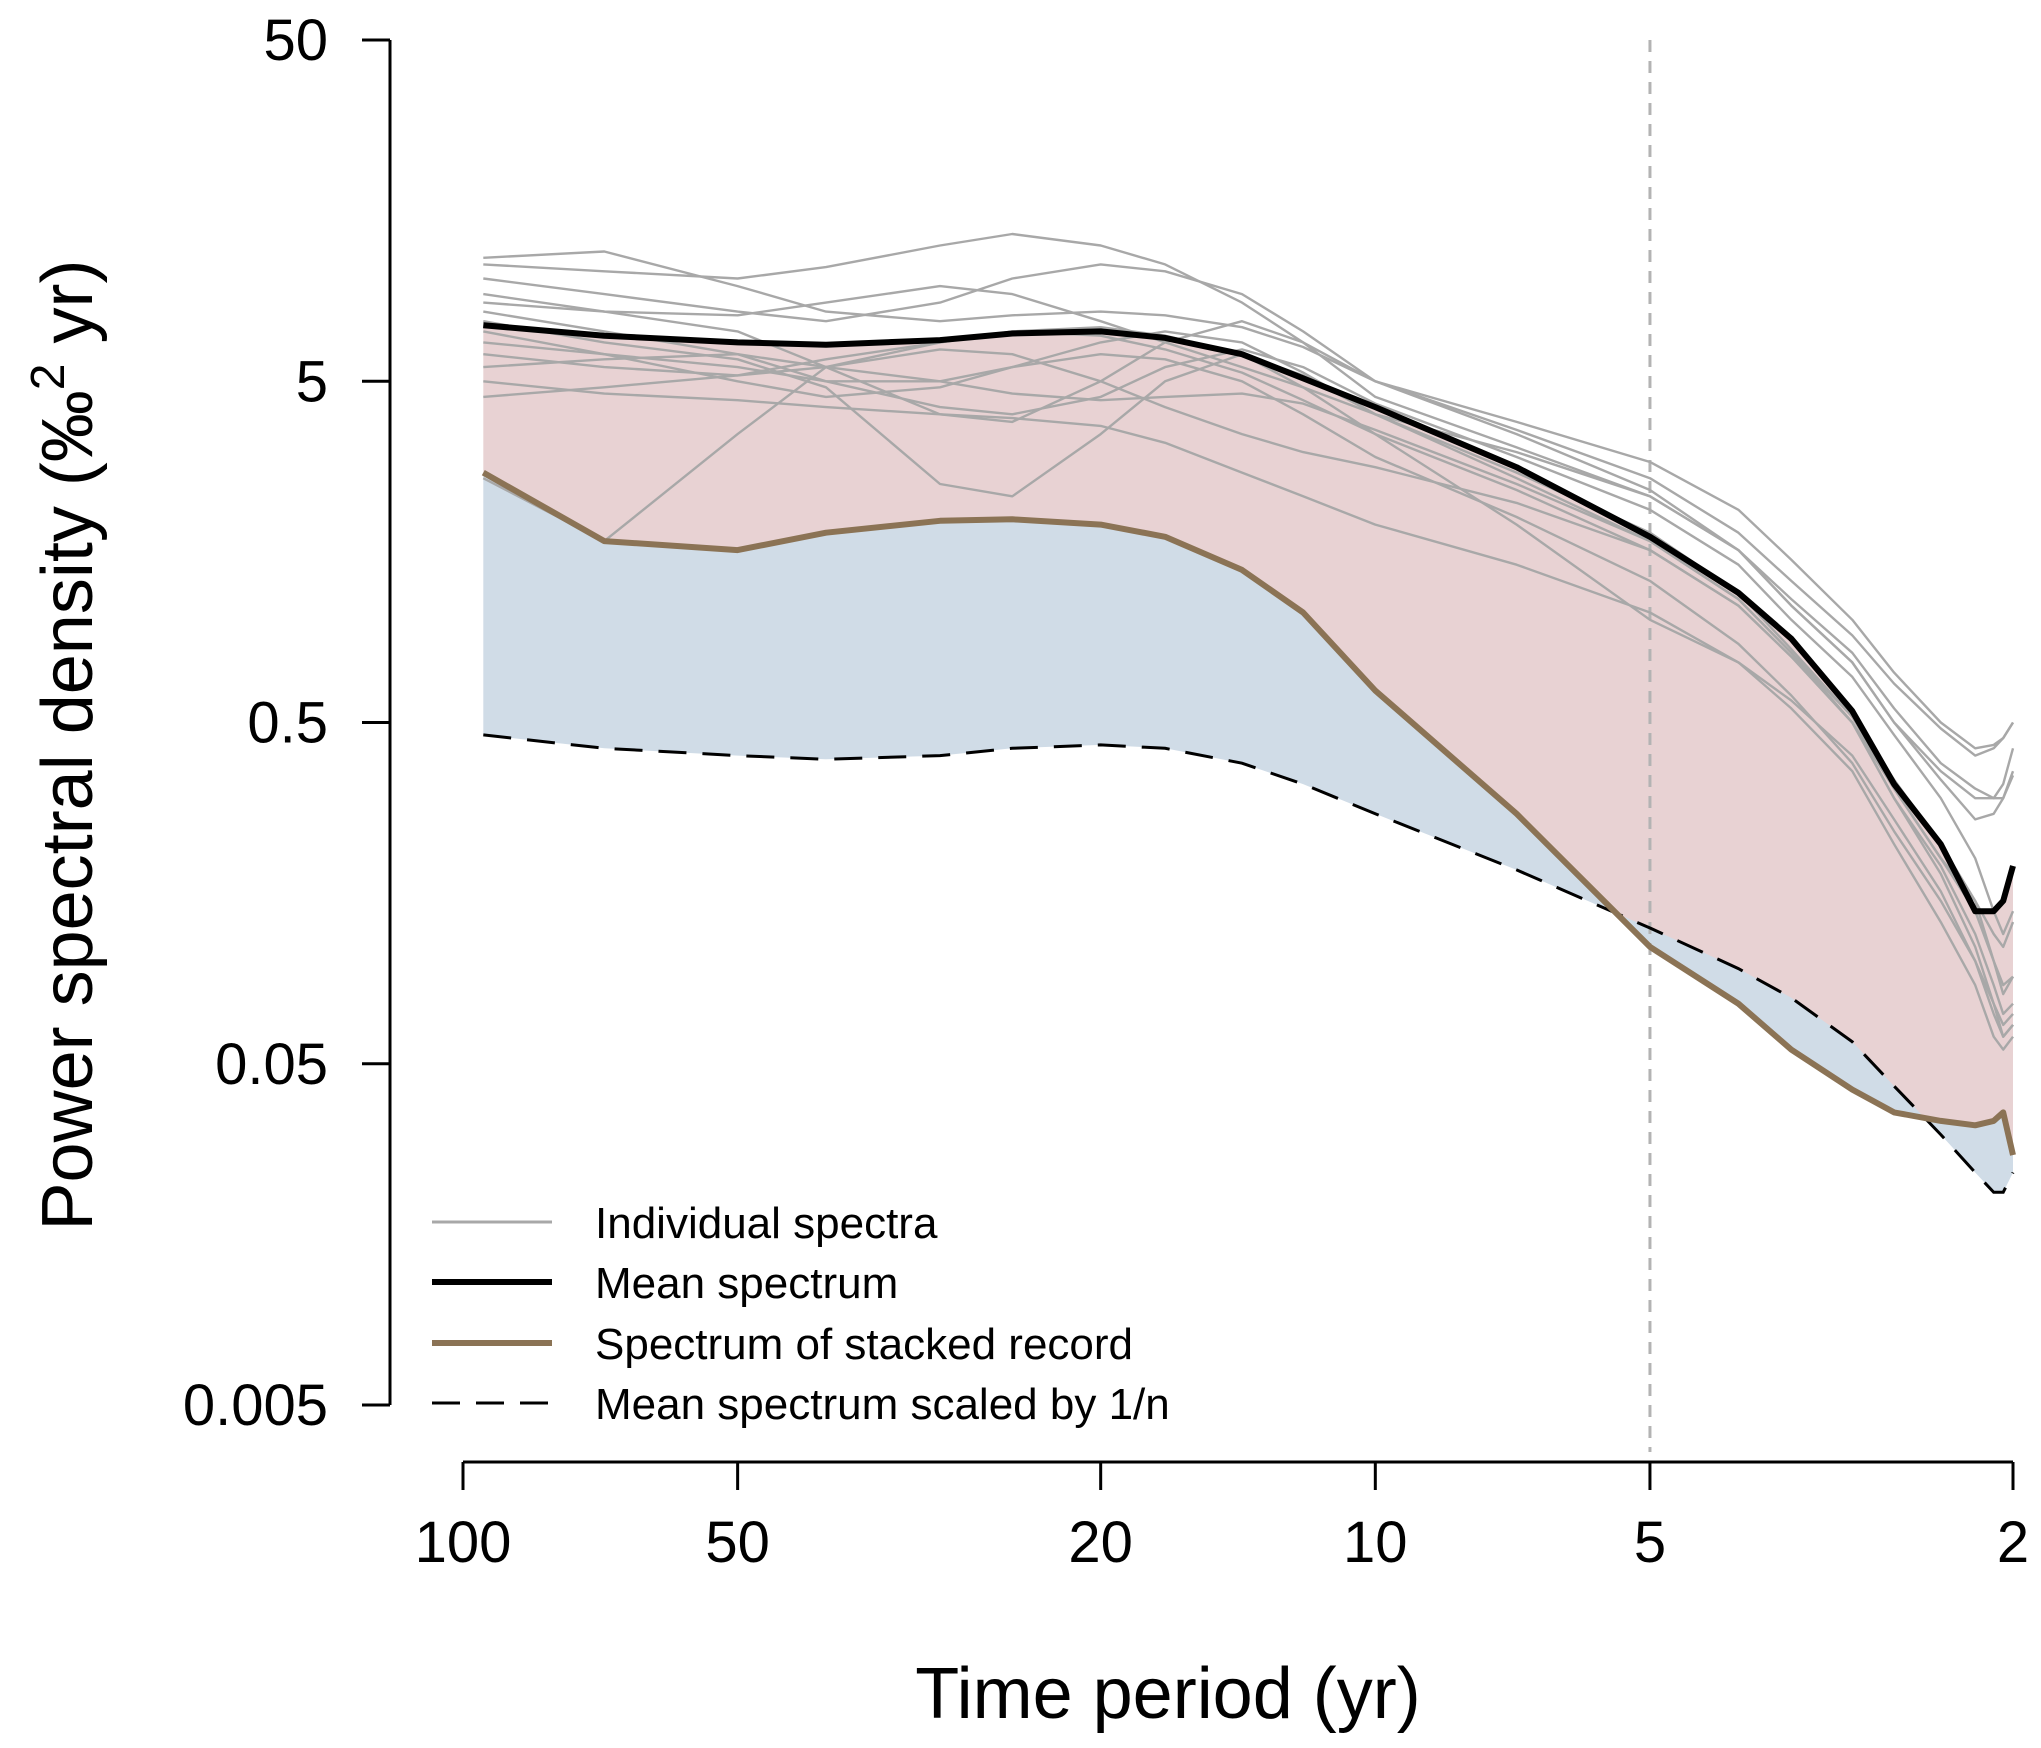  I want to click on y-axis-title: Power spectral density (‰2 yr), so click(65, 745).